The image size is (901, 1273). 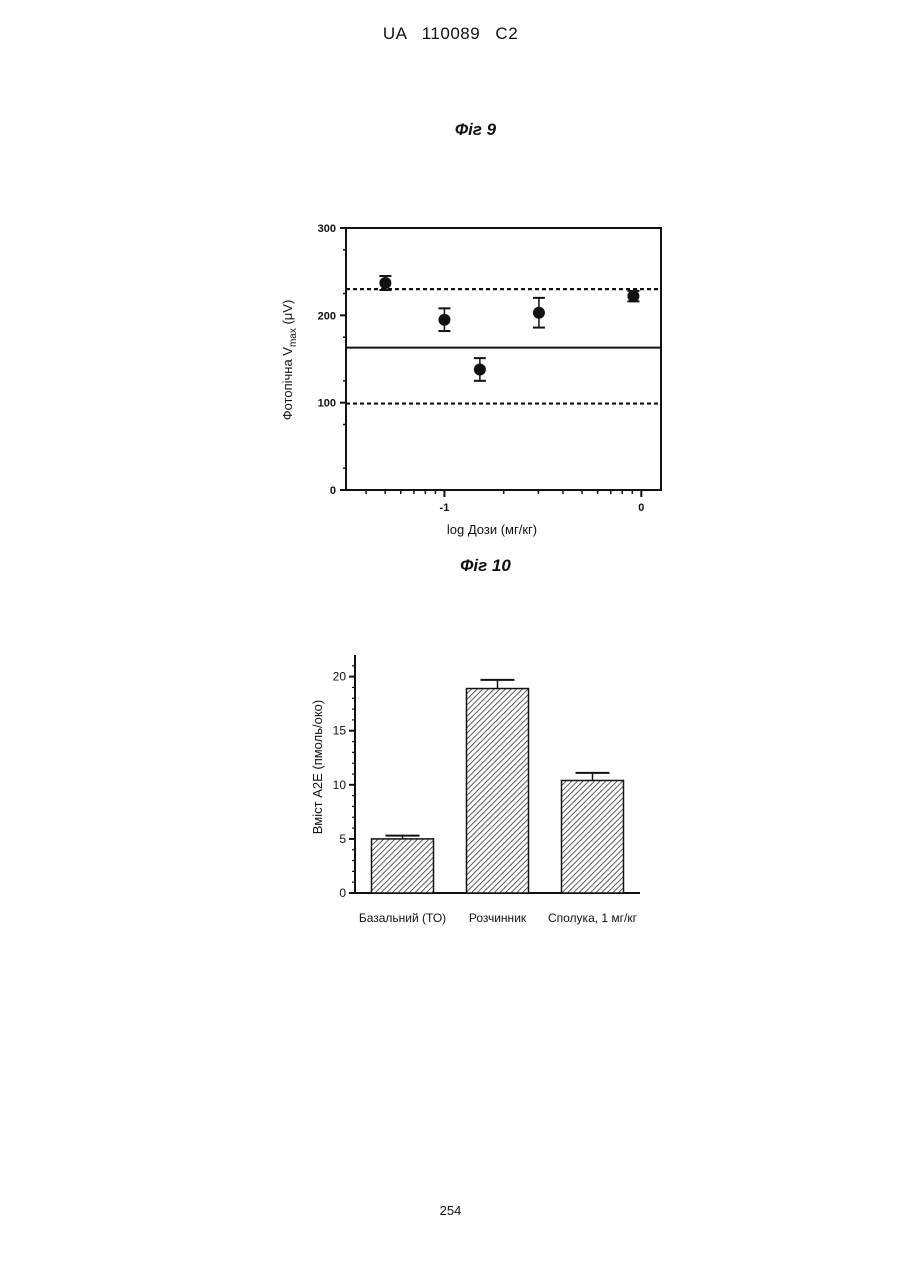 What do you see at coordinates (468, 566) in the screenshot?
I see `figure-10-caption: Фіг 10` at bounding box center [468, 566].